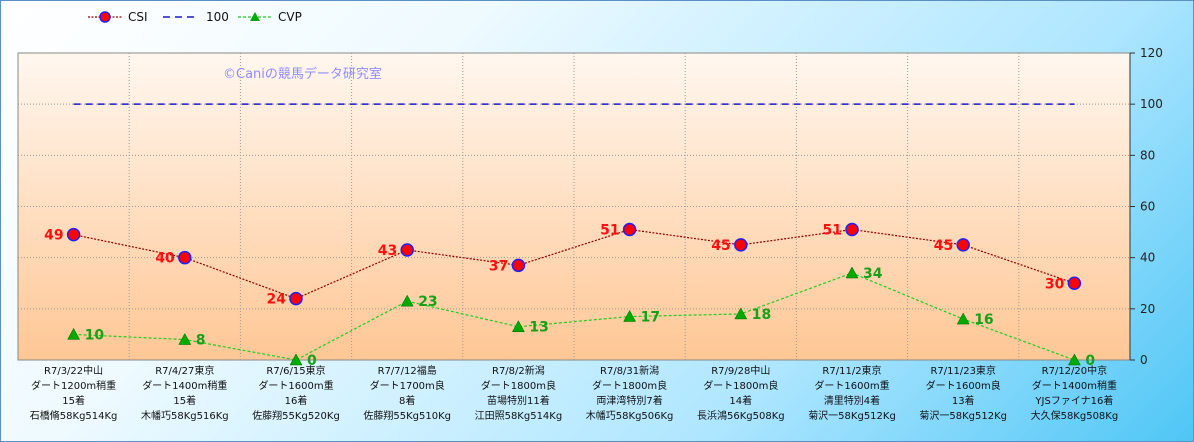 The width and height of the screenshot is (1194, 442). What do you see at coordinates (387, 251) in the screenshot?
I see `csi-data-label: 43` at bounding box center [387, 251].